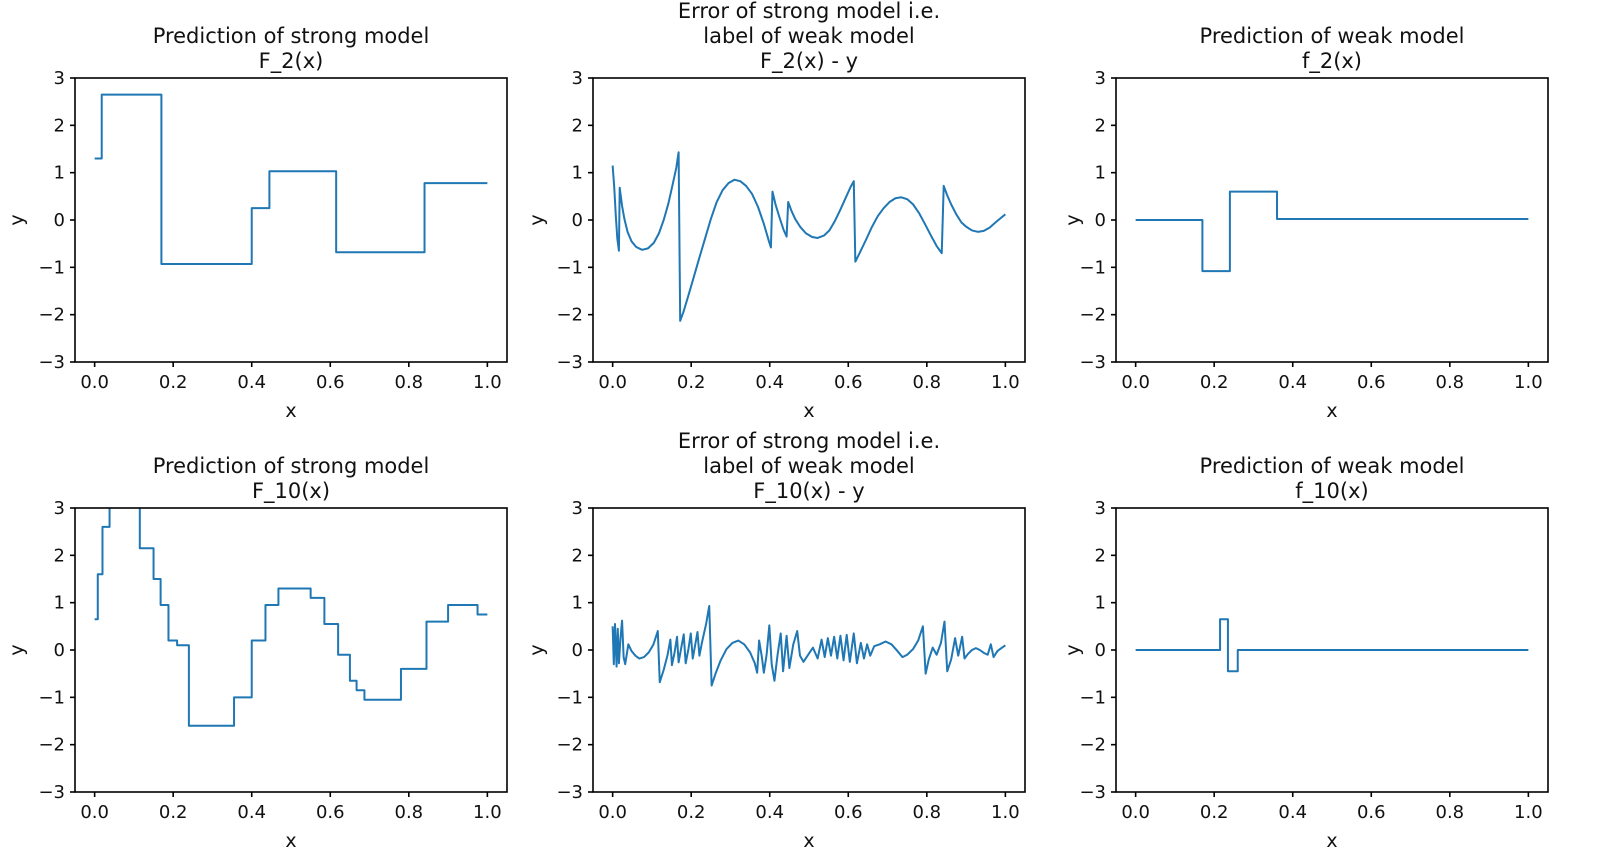  Describe the element at coordinates (291, 491) in the screenshot. I see `plot-title-line: F_10(x)` at that location.